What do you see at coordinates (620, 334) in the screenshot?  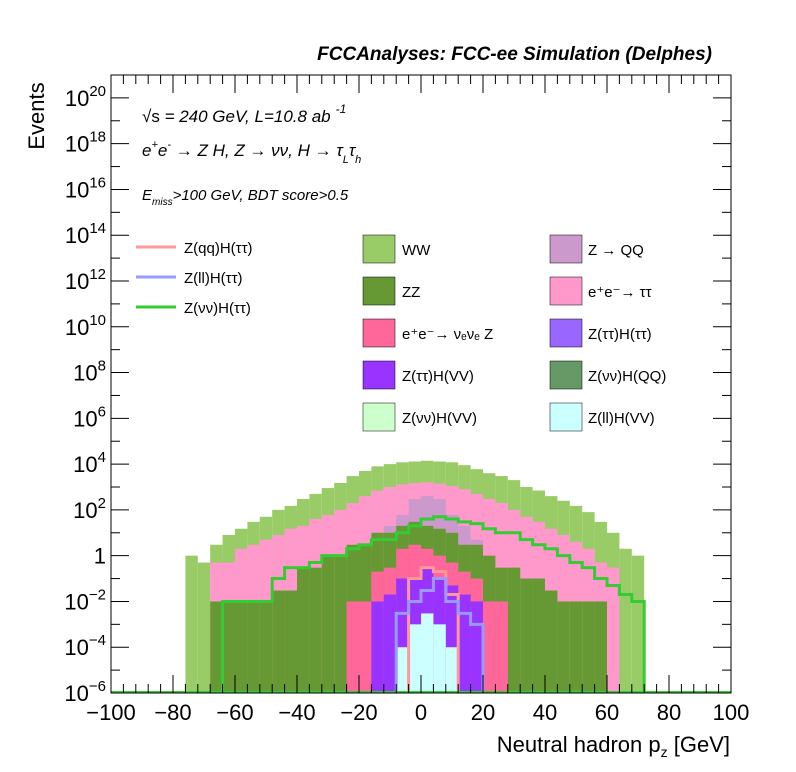 I see `legend-box-2-label: Z(ττ)H(ττ)` at bounding box center [620, 334].